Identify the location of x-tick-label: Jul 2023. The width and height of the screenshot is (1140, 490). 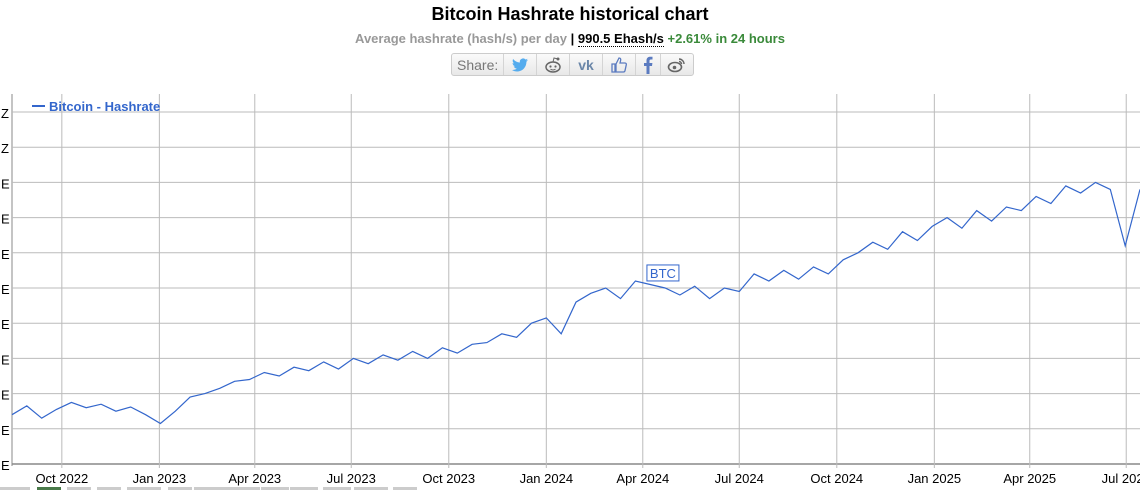
(351, 478).